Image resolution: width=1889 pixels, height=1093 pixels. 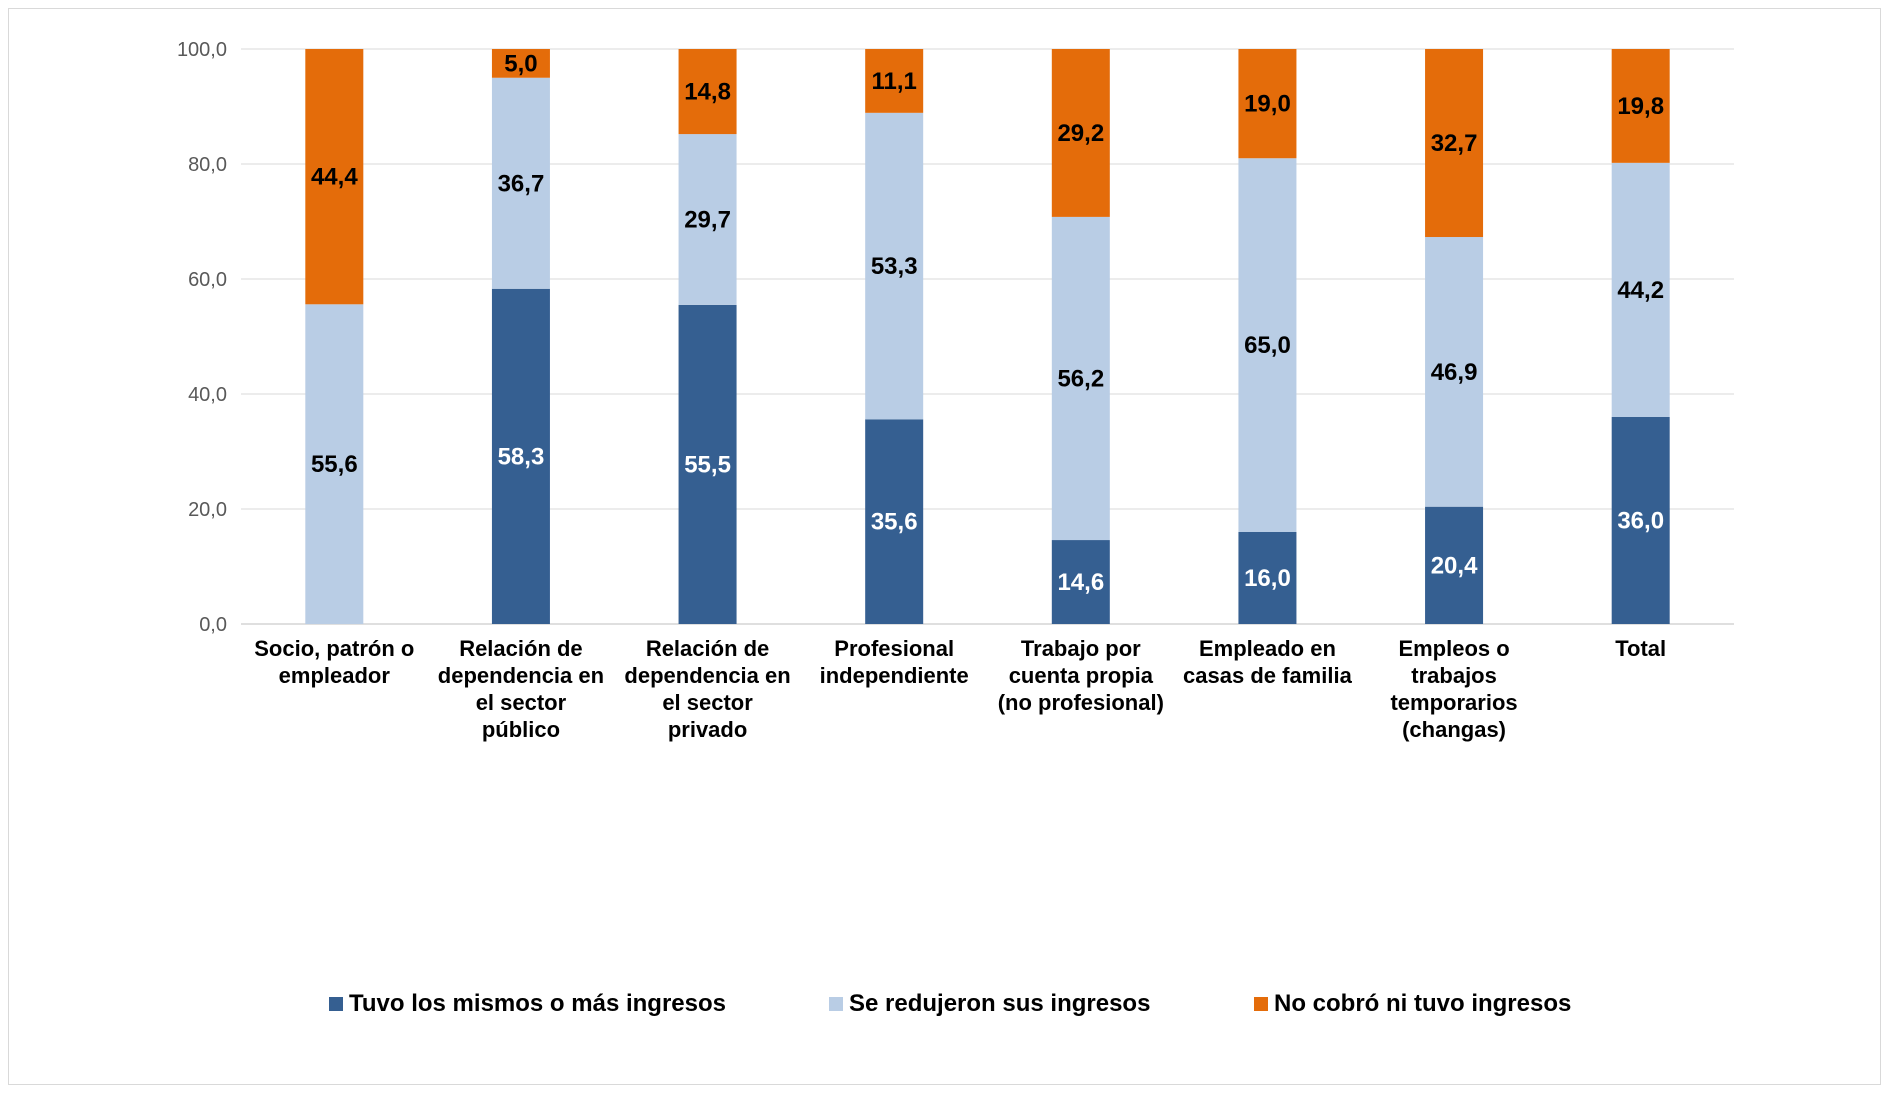 I want to click on data-label: 56,2, so click(x=1080, y=378).